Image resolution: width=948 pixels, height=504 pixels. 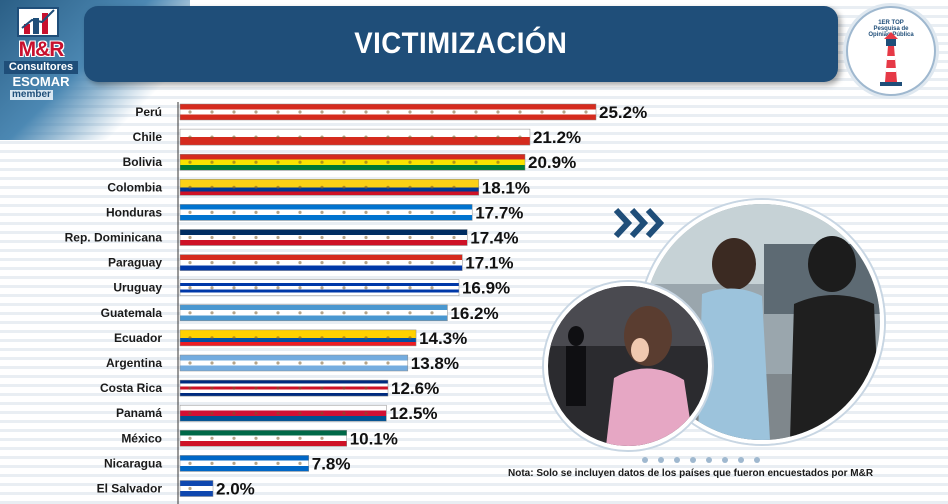 I want to click on category-label: Ecuador, so click(x=138, y=338).